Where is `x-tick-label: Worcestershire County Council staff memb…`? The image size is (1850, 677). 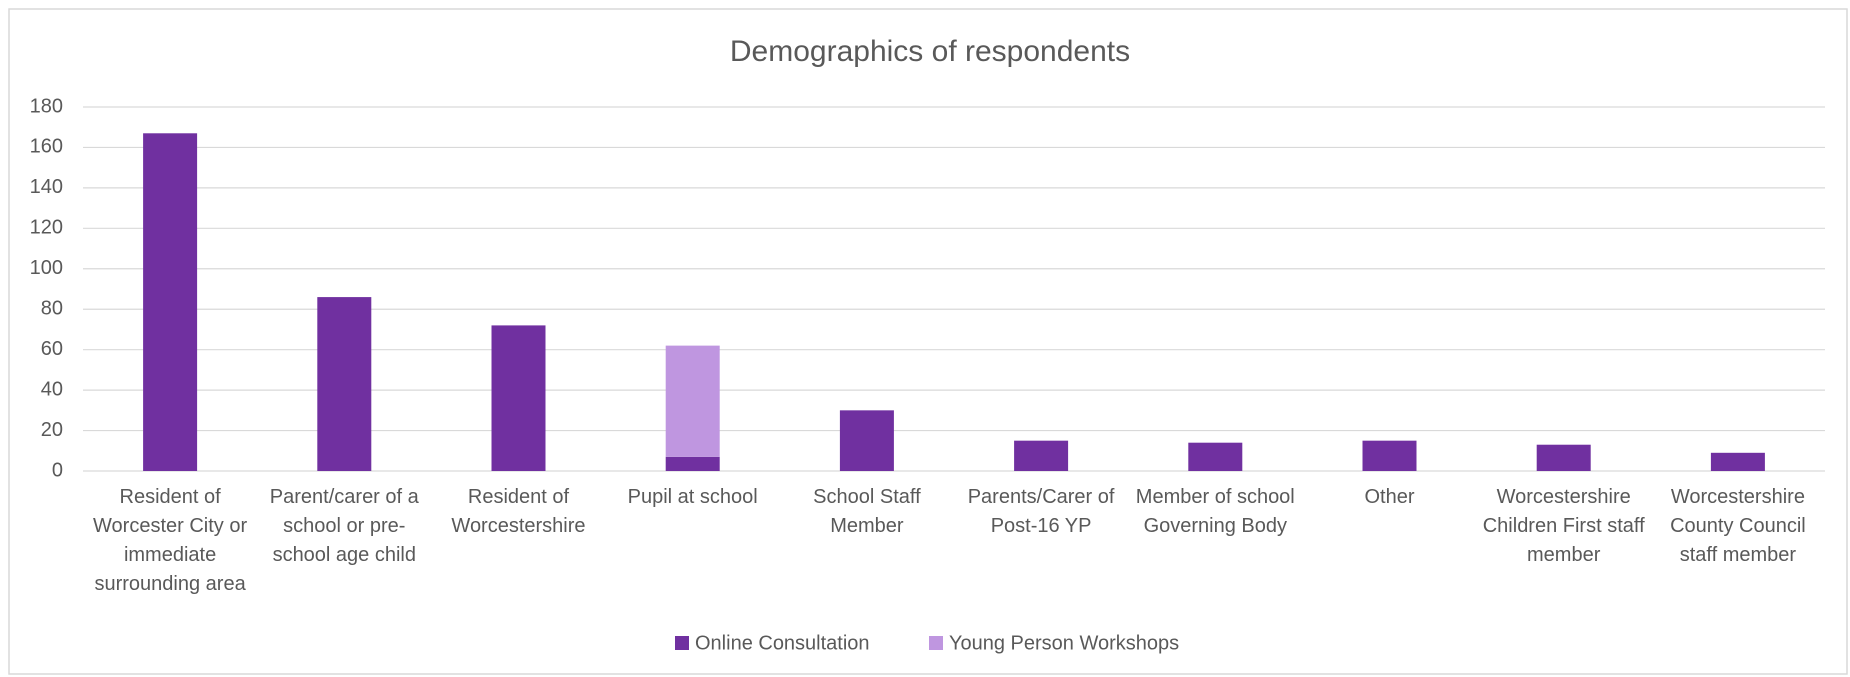
x-tick-label: Worcestershire County Council staff memb… is located at coordinates (1738, 526).